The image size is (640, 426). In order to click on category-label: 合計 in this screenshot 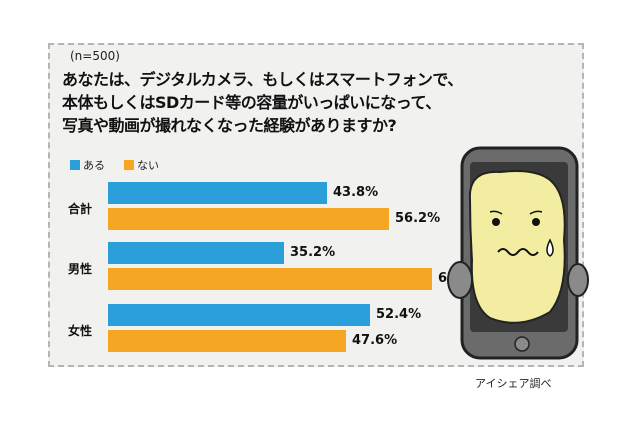, I will do `click(80, 209)`.